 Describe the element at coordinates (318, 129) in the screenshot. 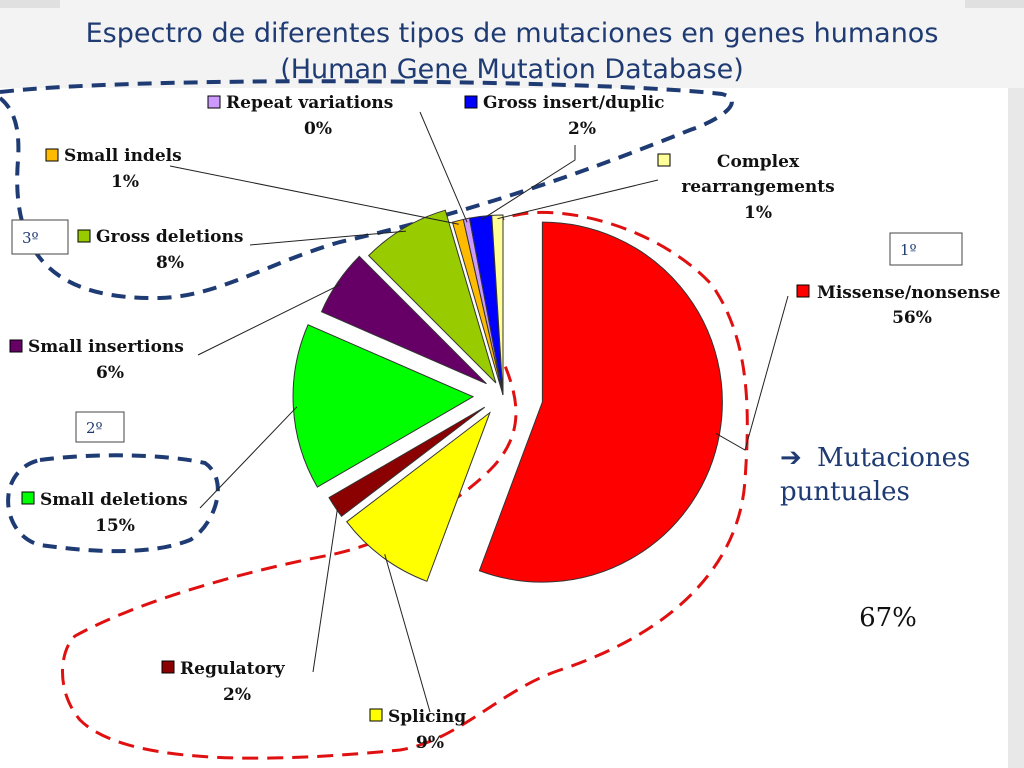

I see `pct-repeat-variations: 0%` at that location.